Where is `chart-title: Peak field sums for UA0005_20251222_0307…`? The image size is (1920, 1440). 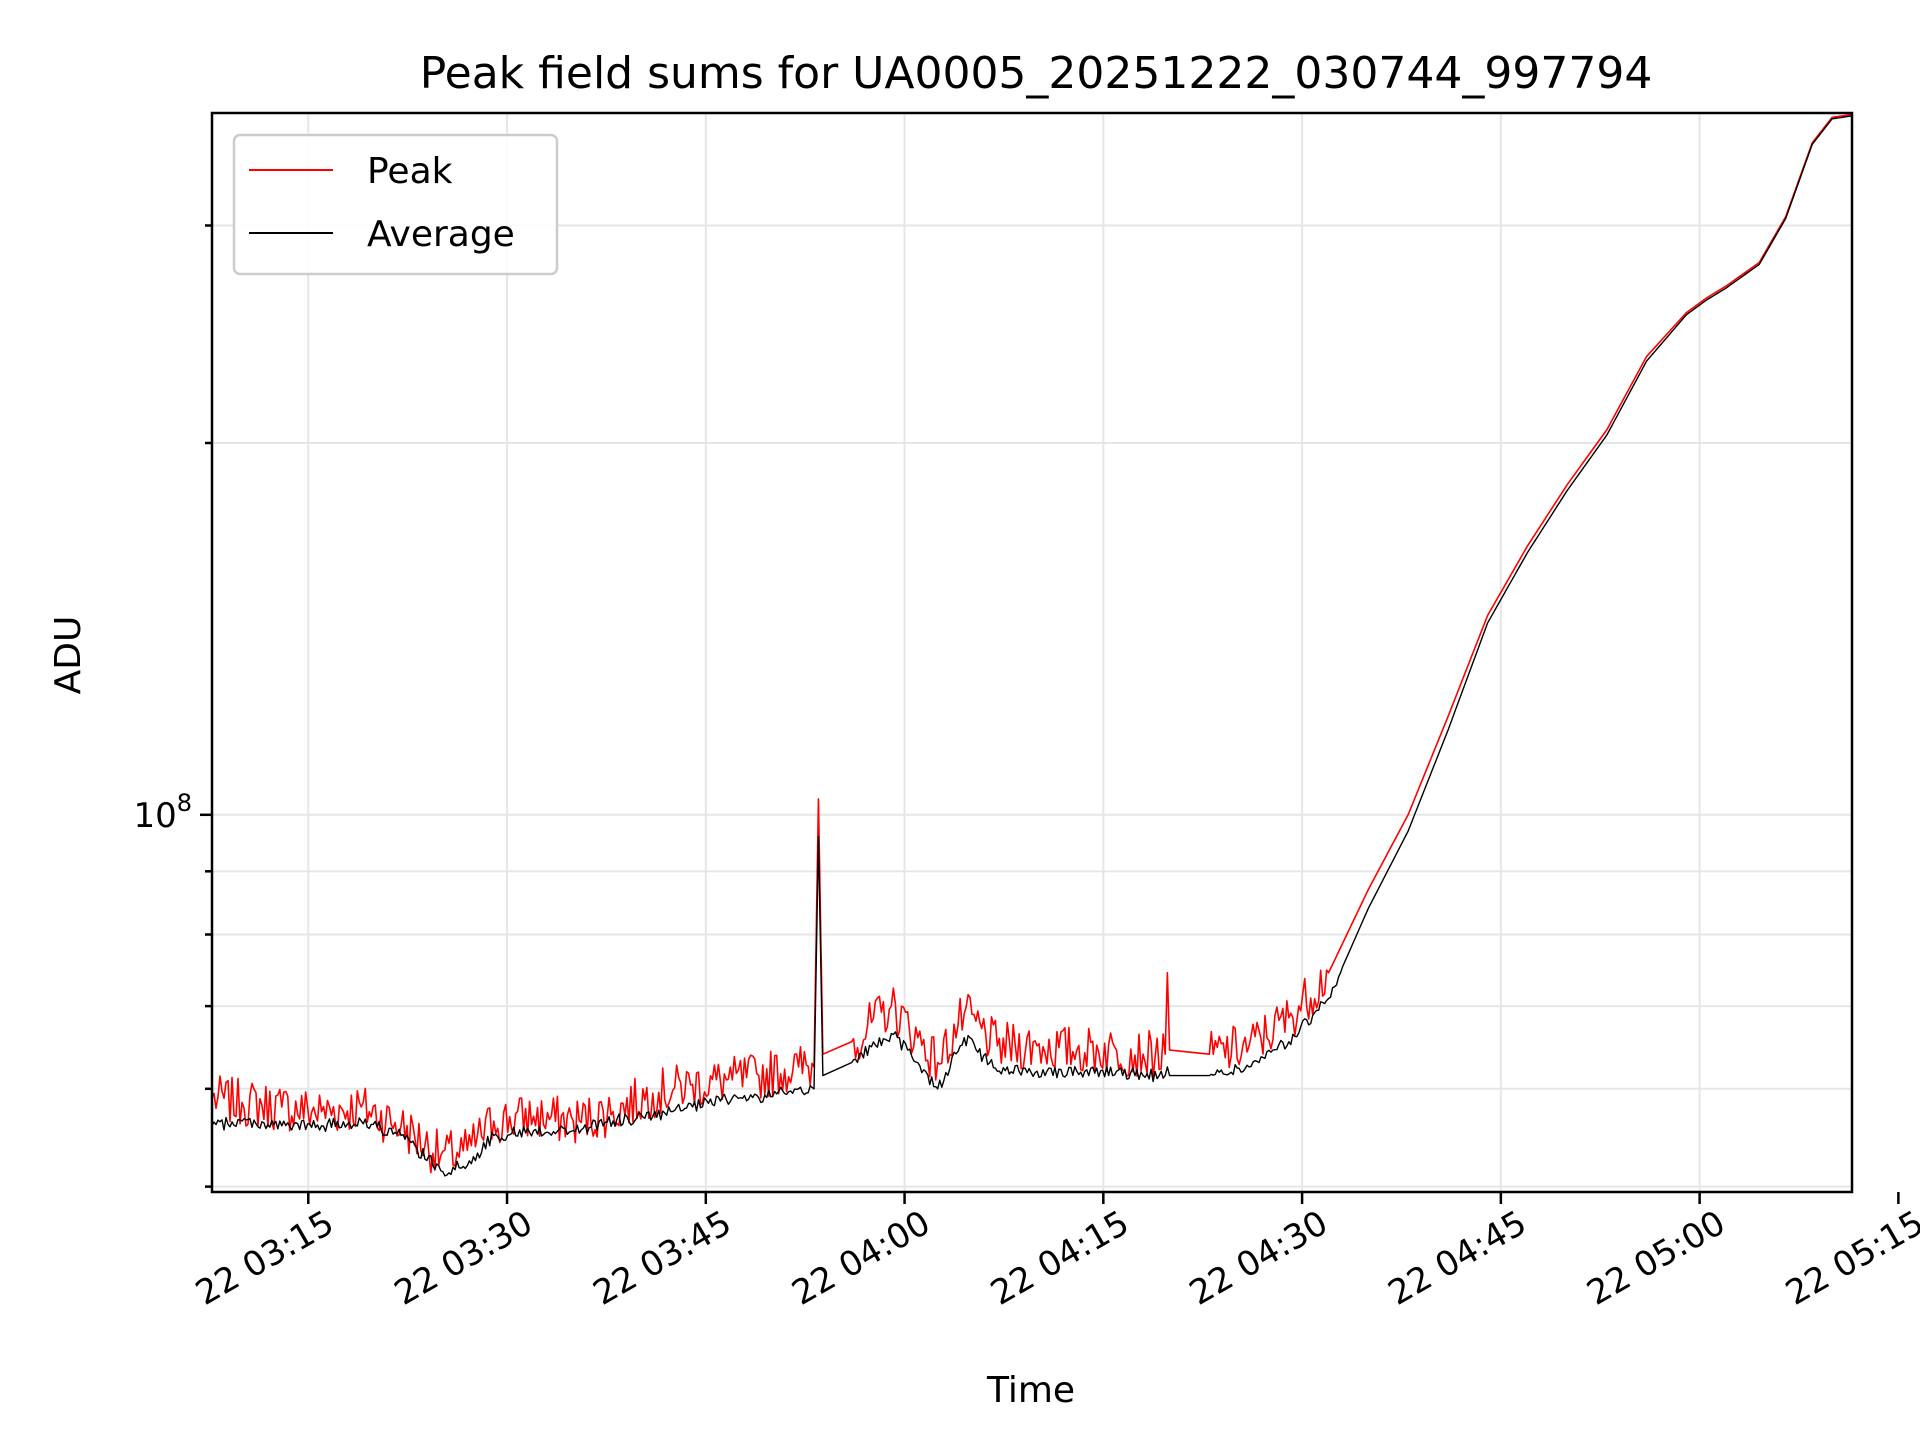 chart-title: Peak field sums for UA0005_20251222_0307… is located at coordinates (1036, 73).